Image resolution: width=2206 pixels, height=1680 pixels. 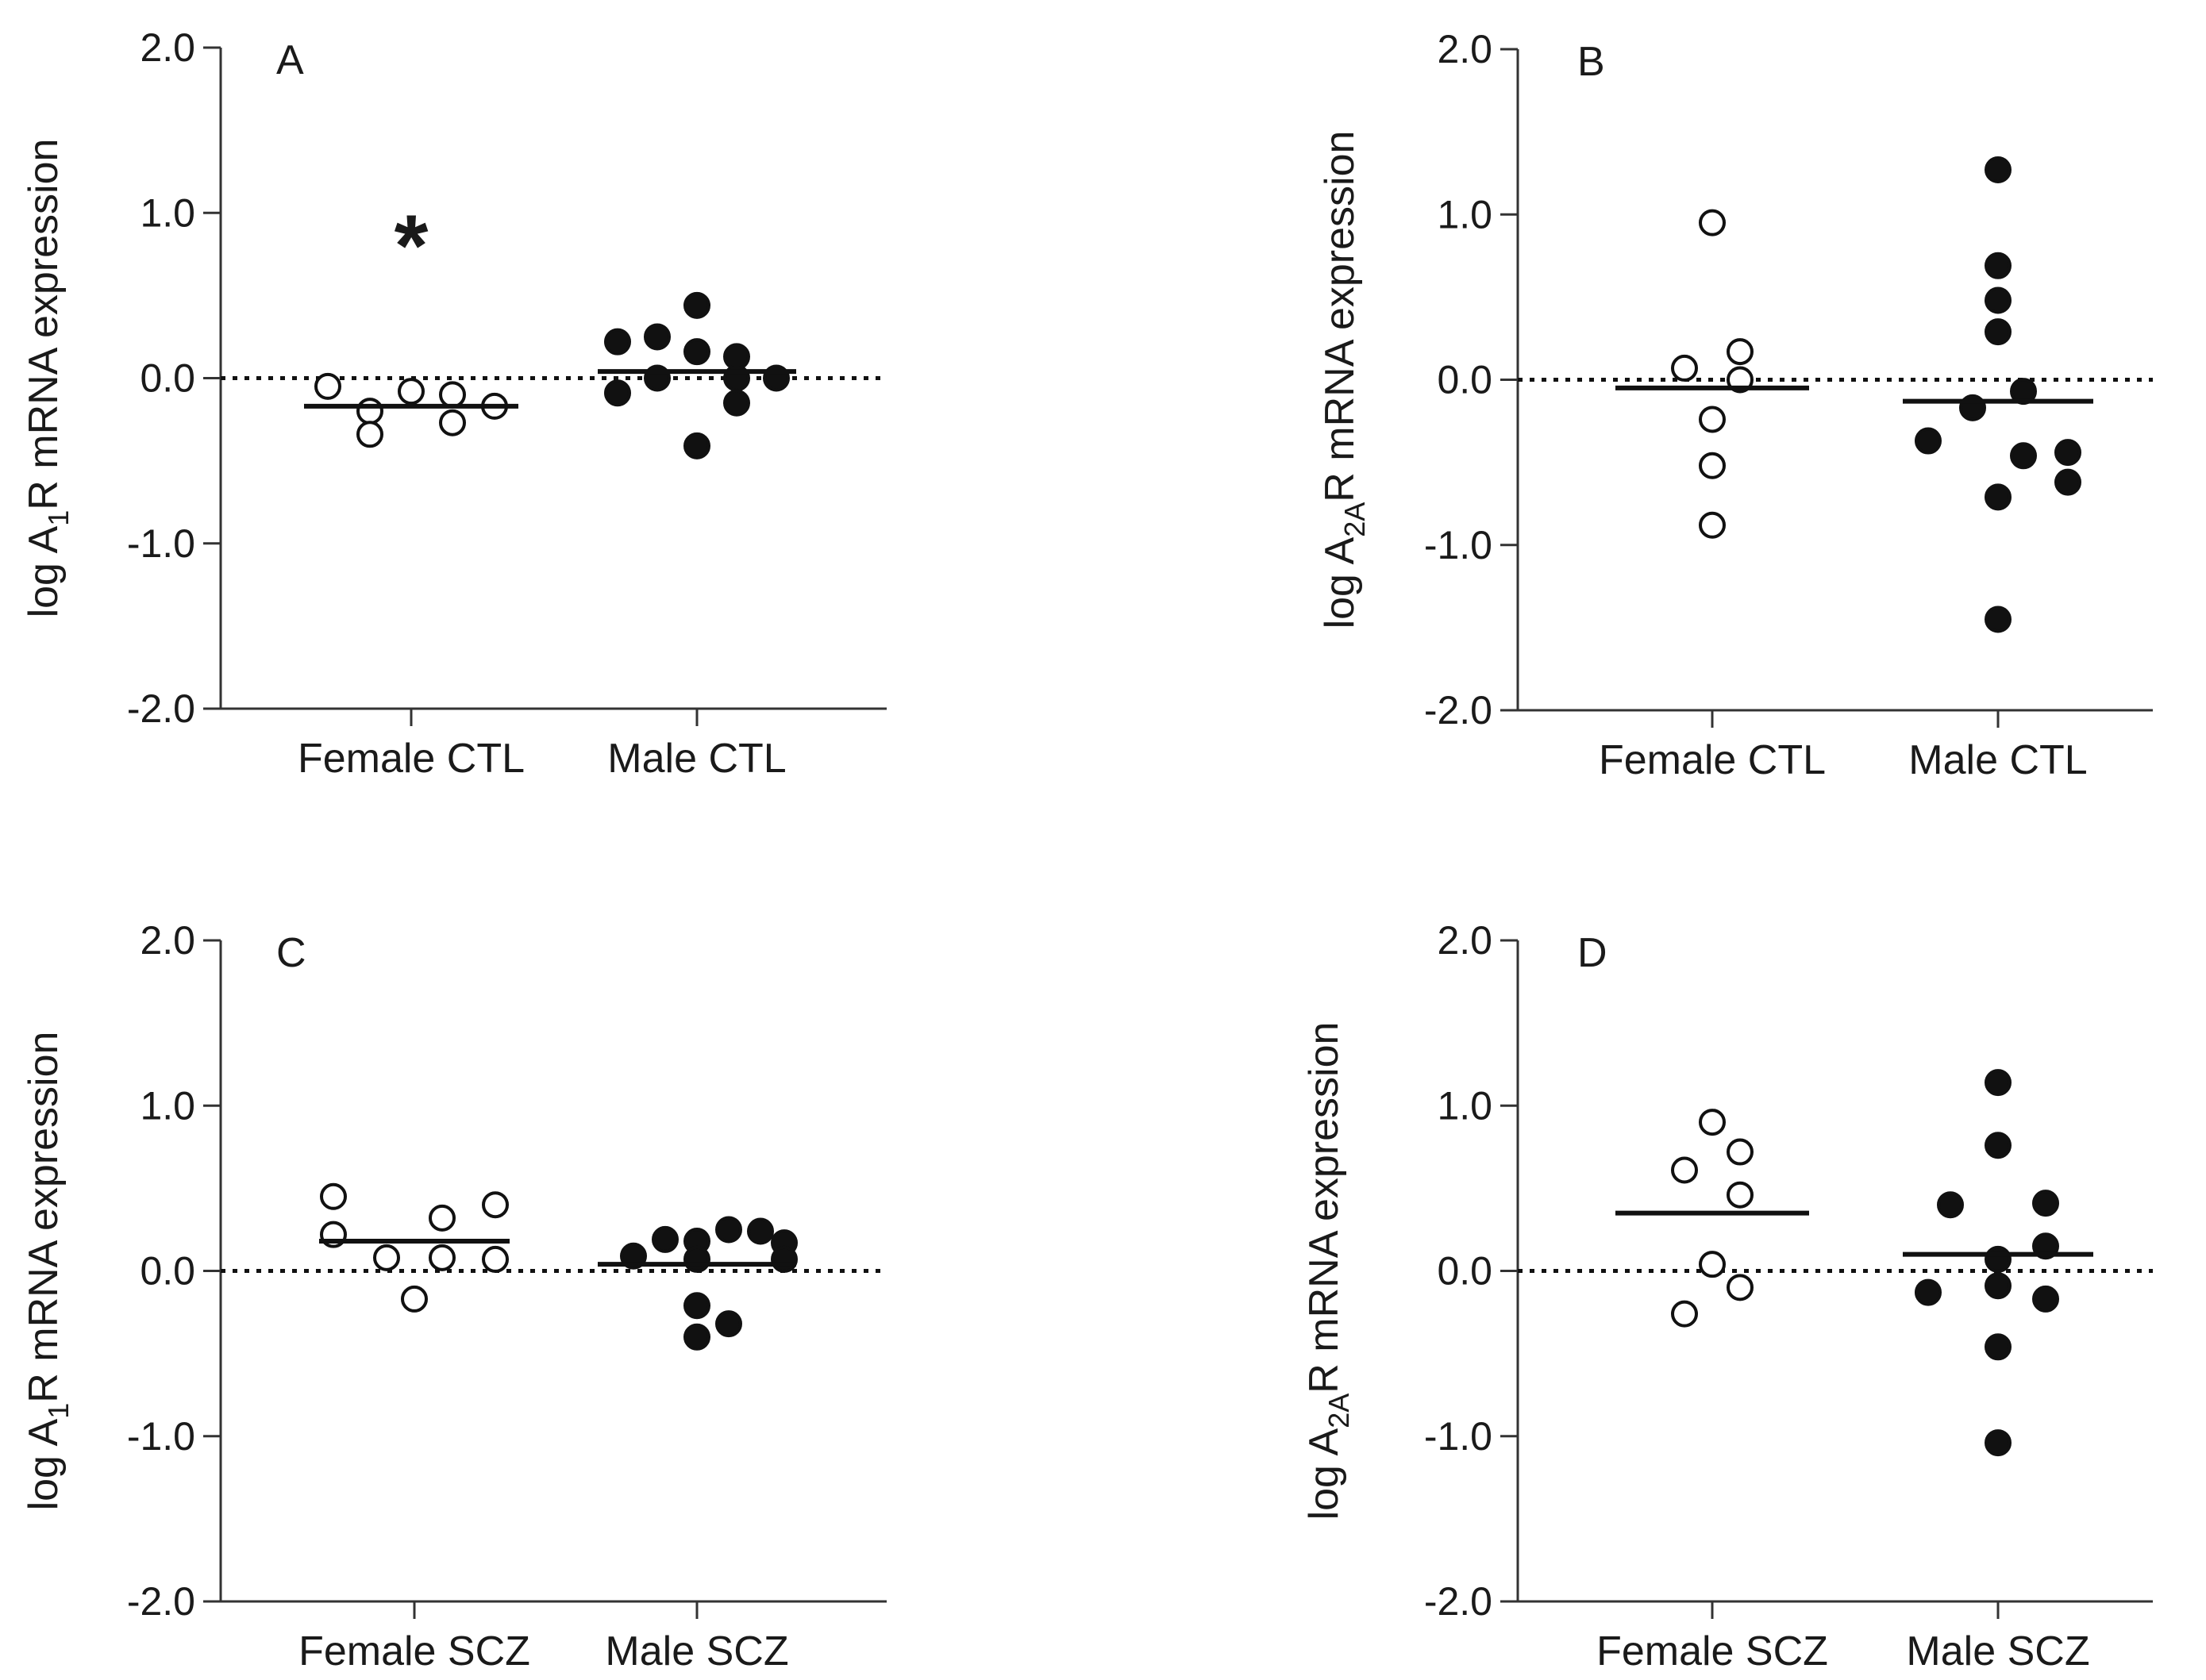 What do you see at coordinates (291, 953) in the screenshot?
I see `panel-letter: C` at bounding box center [291, 953].